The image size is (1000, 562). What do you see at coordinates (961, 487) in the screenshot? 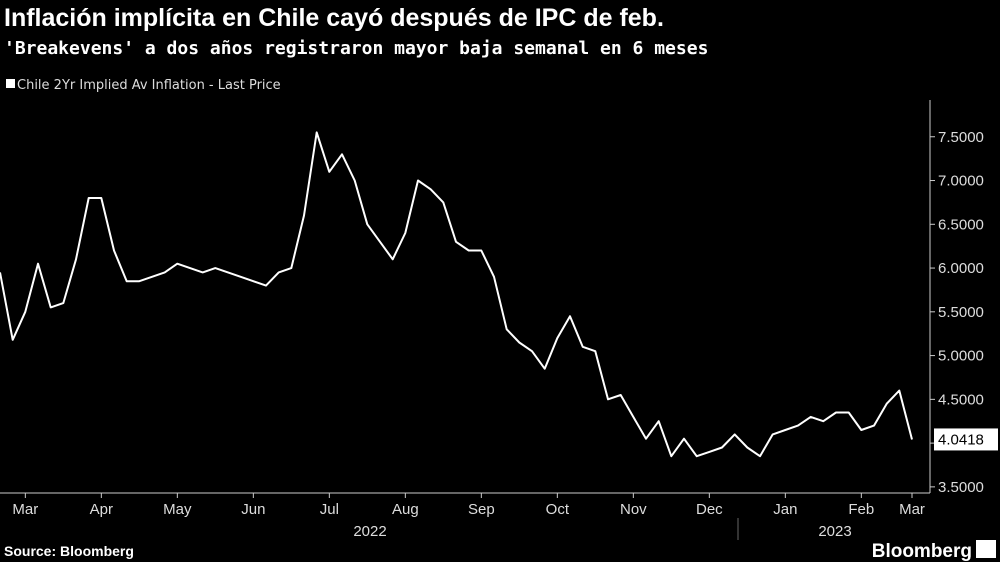
I see `y-tick-label: 3.5000` at bounding box center [961, 487].